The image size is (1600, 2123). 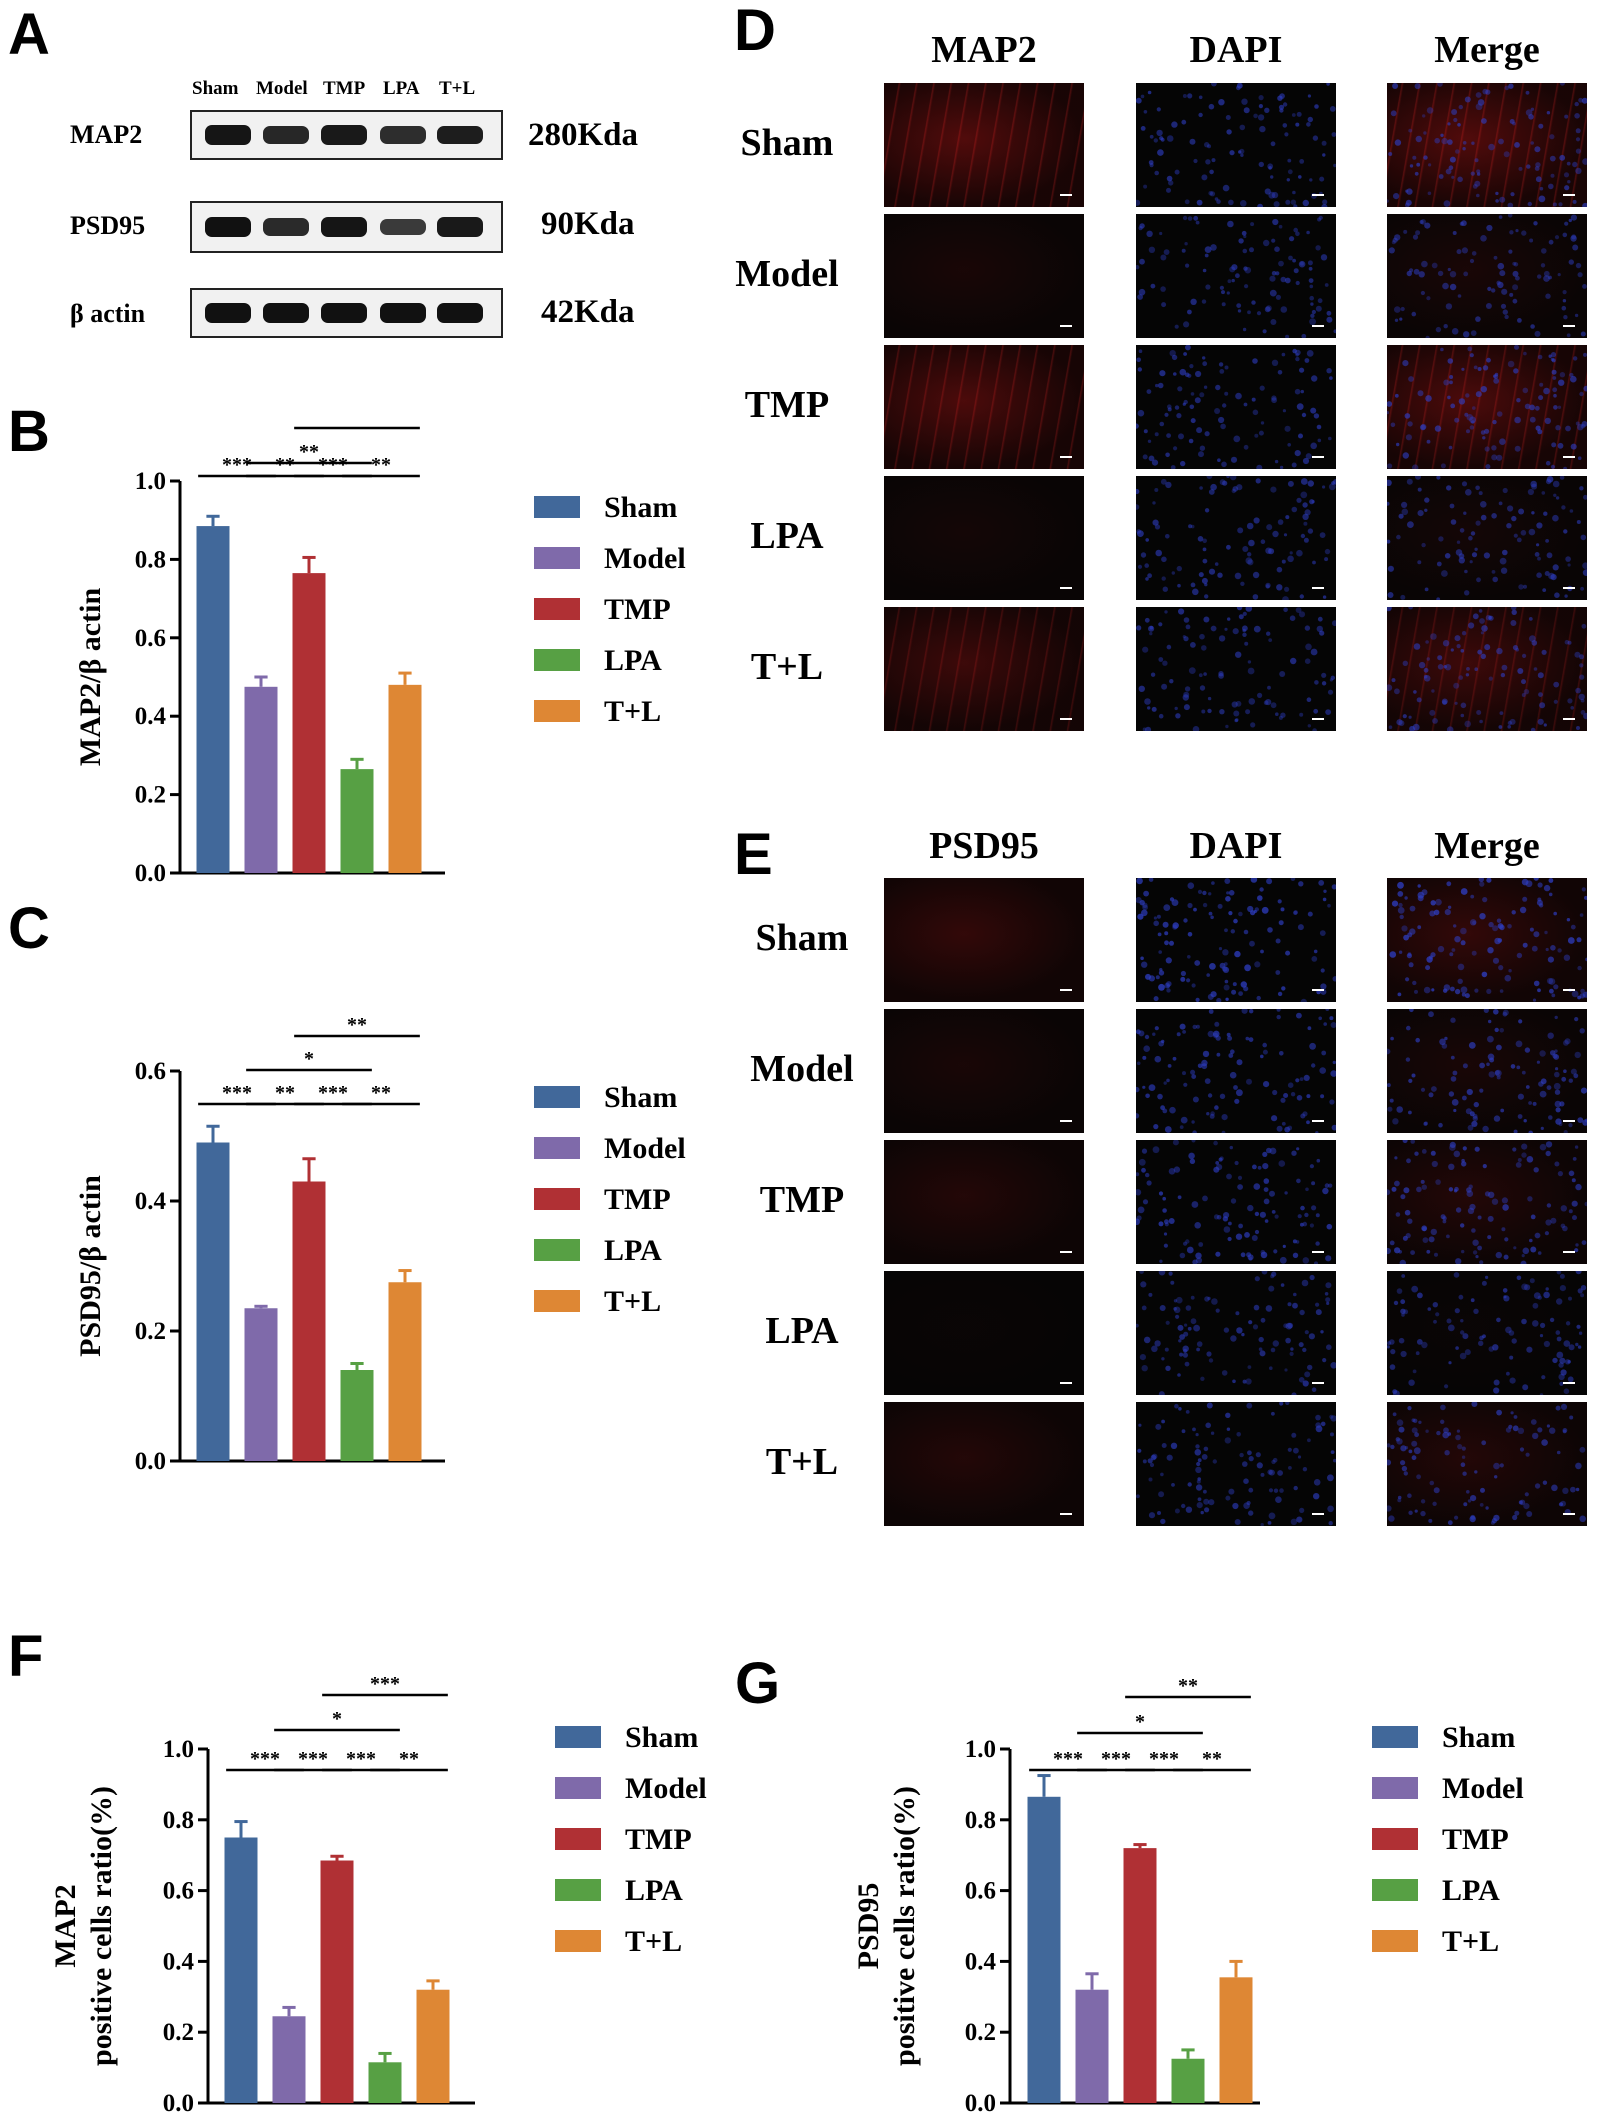 I want to click on wb-band, so click(x=460, y=135).